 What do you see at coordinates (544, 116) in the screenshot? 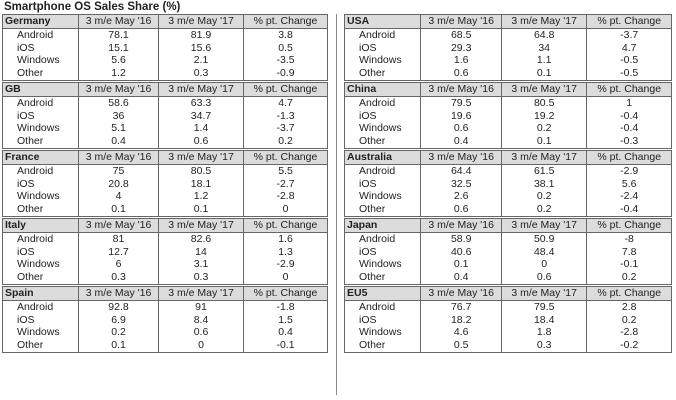
I see `share-2017: 19.2` at bounding box center [544, 116].